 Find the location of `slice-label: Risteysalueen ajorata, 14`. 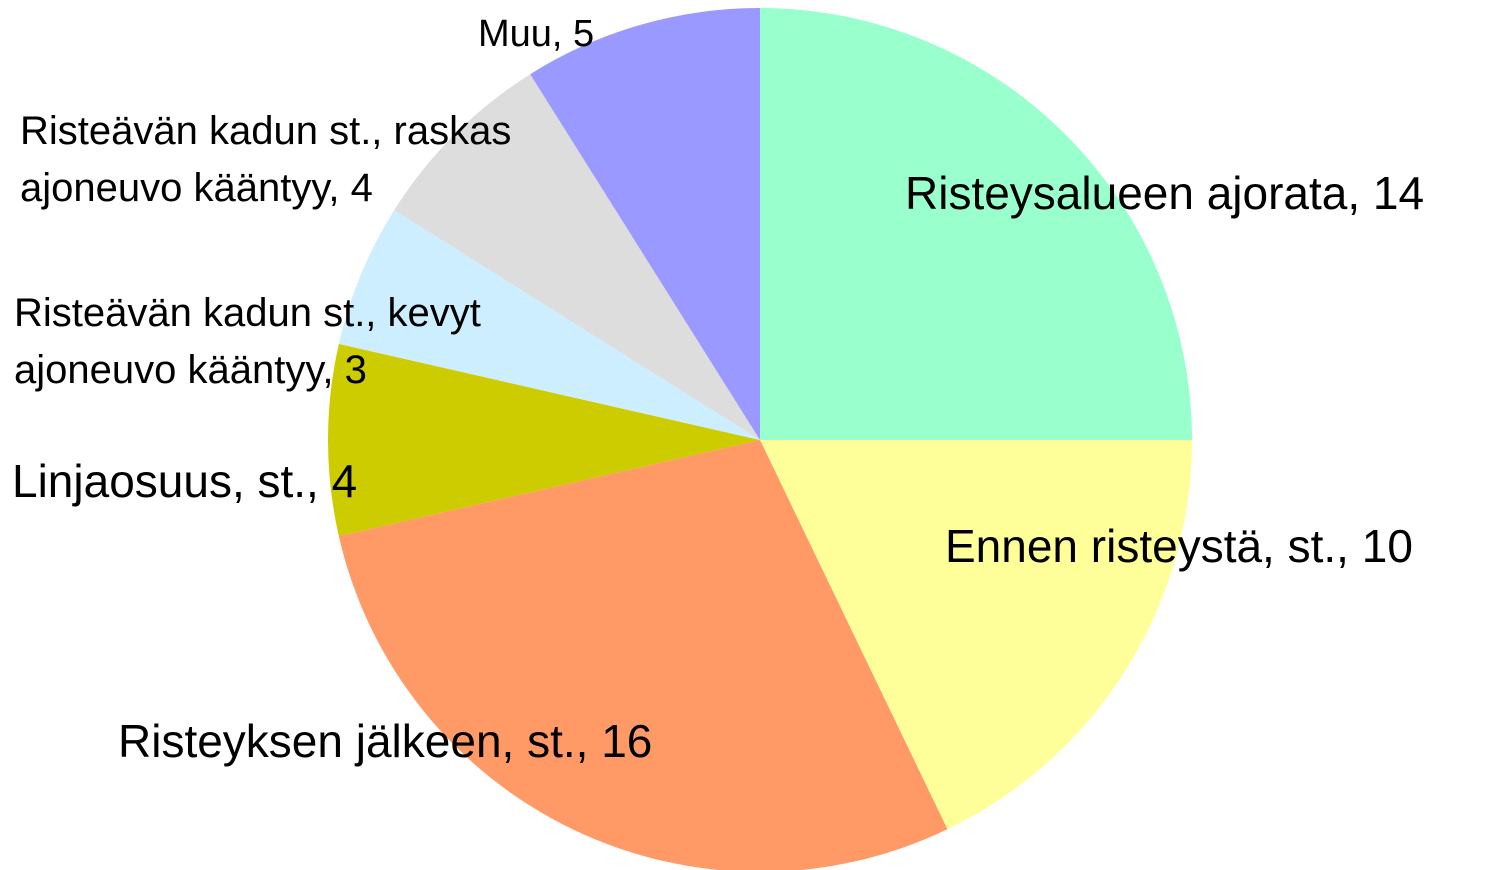

slice-label: Risteysalueen ajorata, 14 is located at coordinates (1164, 193).